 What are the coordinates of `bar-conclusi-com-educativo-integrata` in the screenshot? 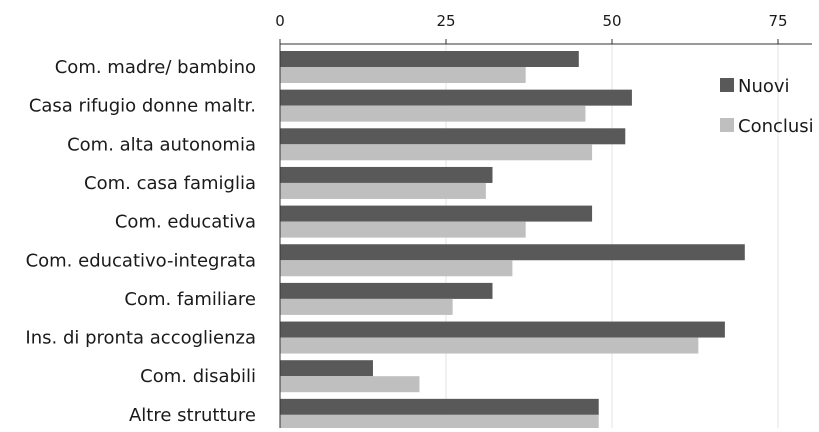 It's located at (396, 268).